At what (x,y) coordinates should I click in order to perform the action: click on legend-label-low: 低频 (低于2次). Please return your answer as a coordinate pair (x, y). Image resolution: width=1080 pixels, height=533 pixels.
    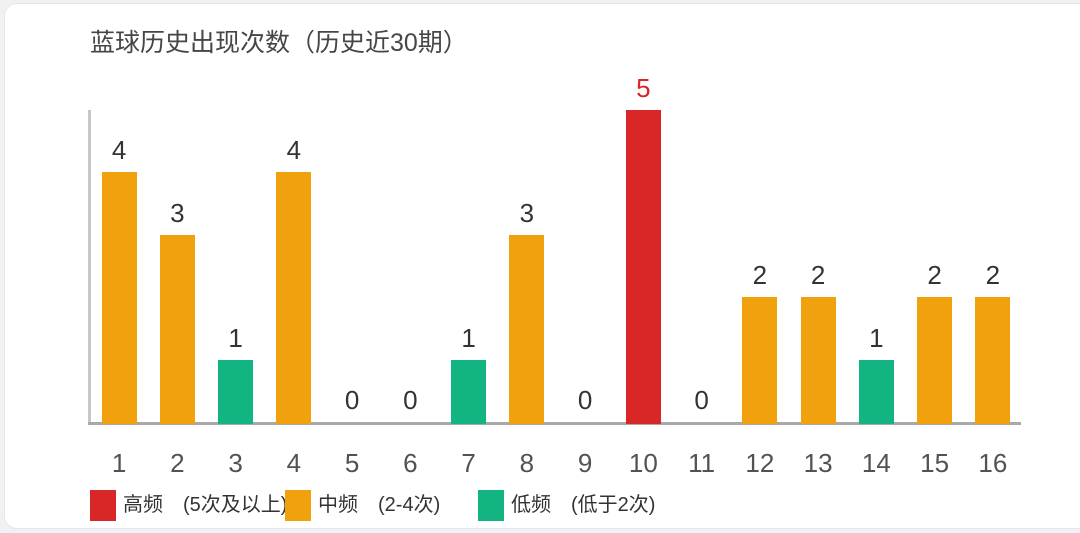
    Looking at the image, I should click on (583, 505).